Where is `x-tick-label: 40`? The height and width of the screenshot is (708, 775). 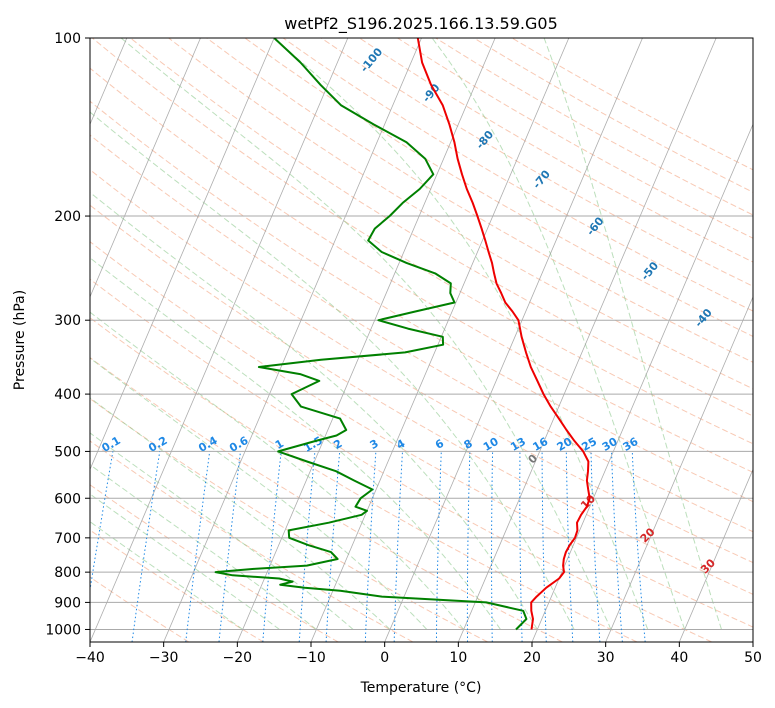
x-tick-label: 40 is located at coordinates (679, 658).